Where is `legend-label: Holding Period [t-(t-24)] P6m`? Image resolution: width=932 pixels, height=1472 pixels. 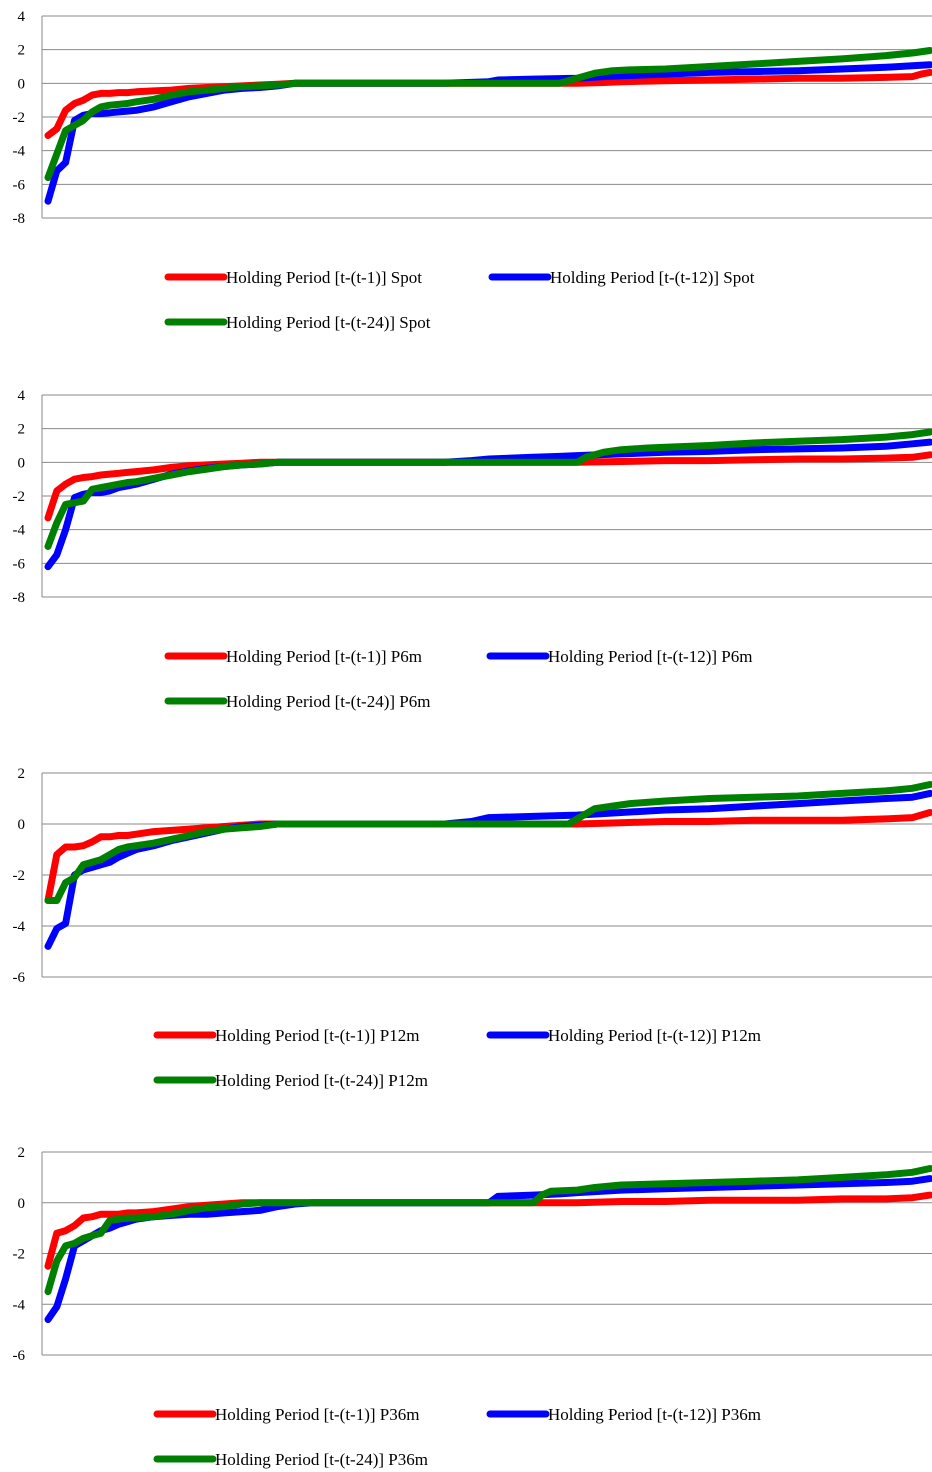
legend-label: Holding Period [t-(t-24)] P6m is located at coordinates (328, 701).